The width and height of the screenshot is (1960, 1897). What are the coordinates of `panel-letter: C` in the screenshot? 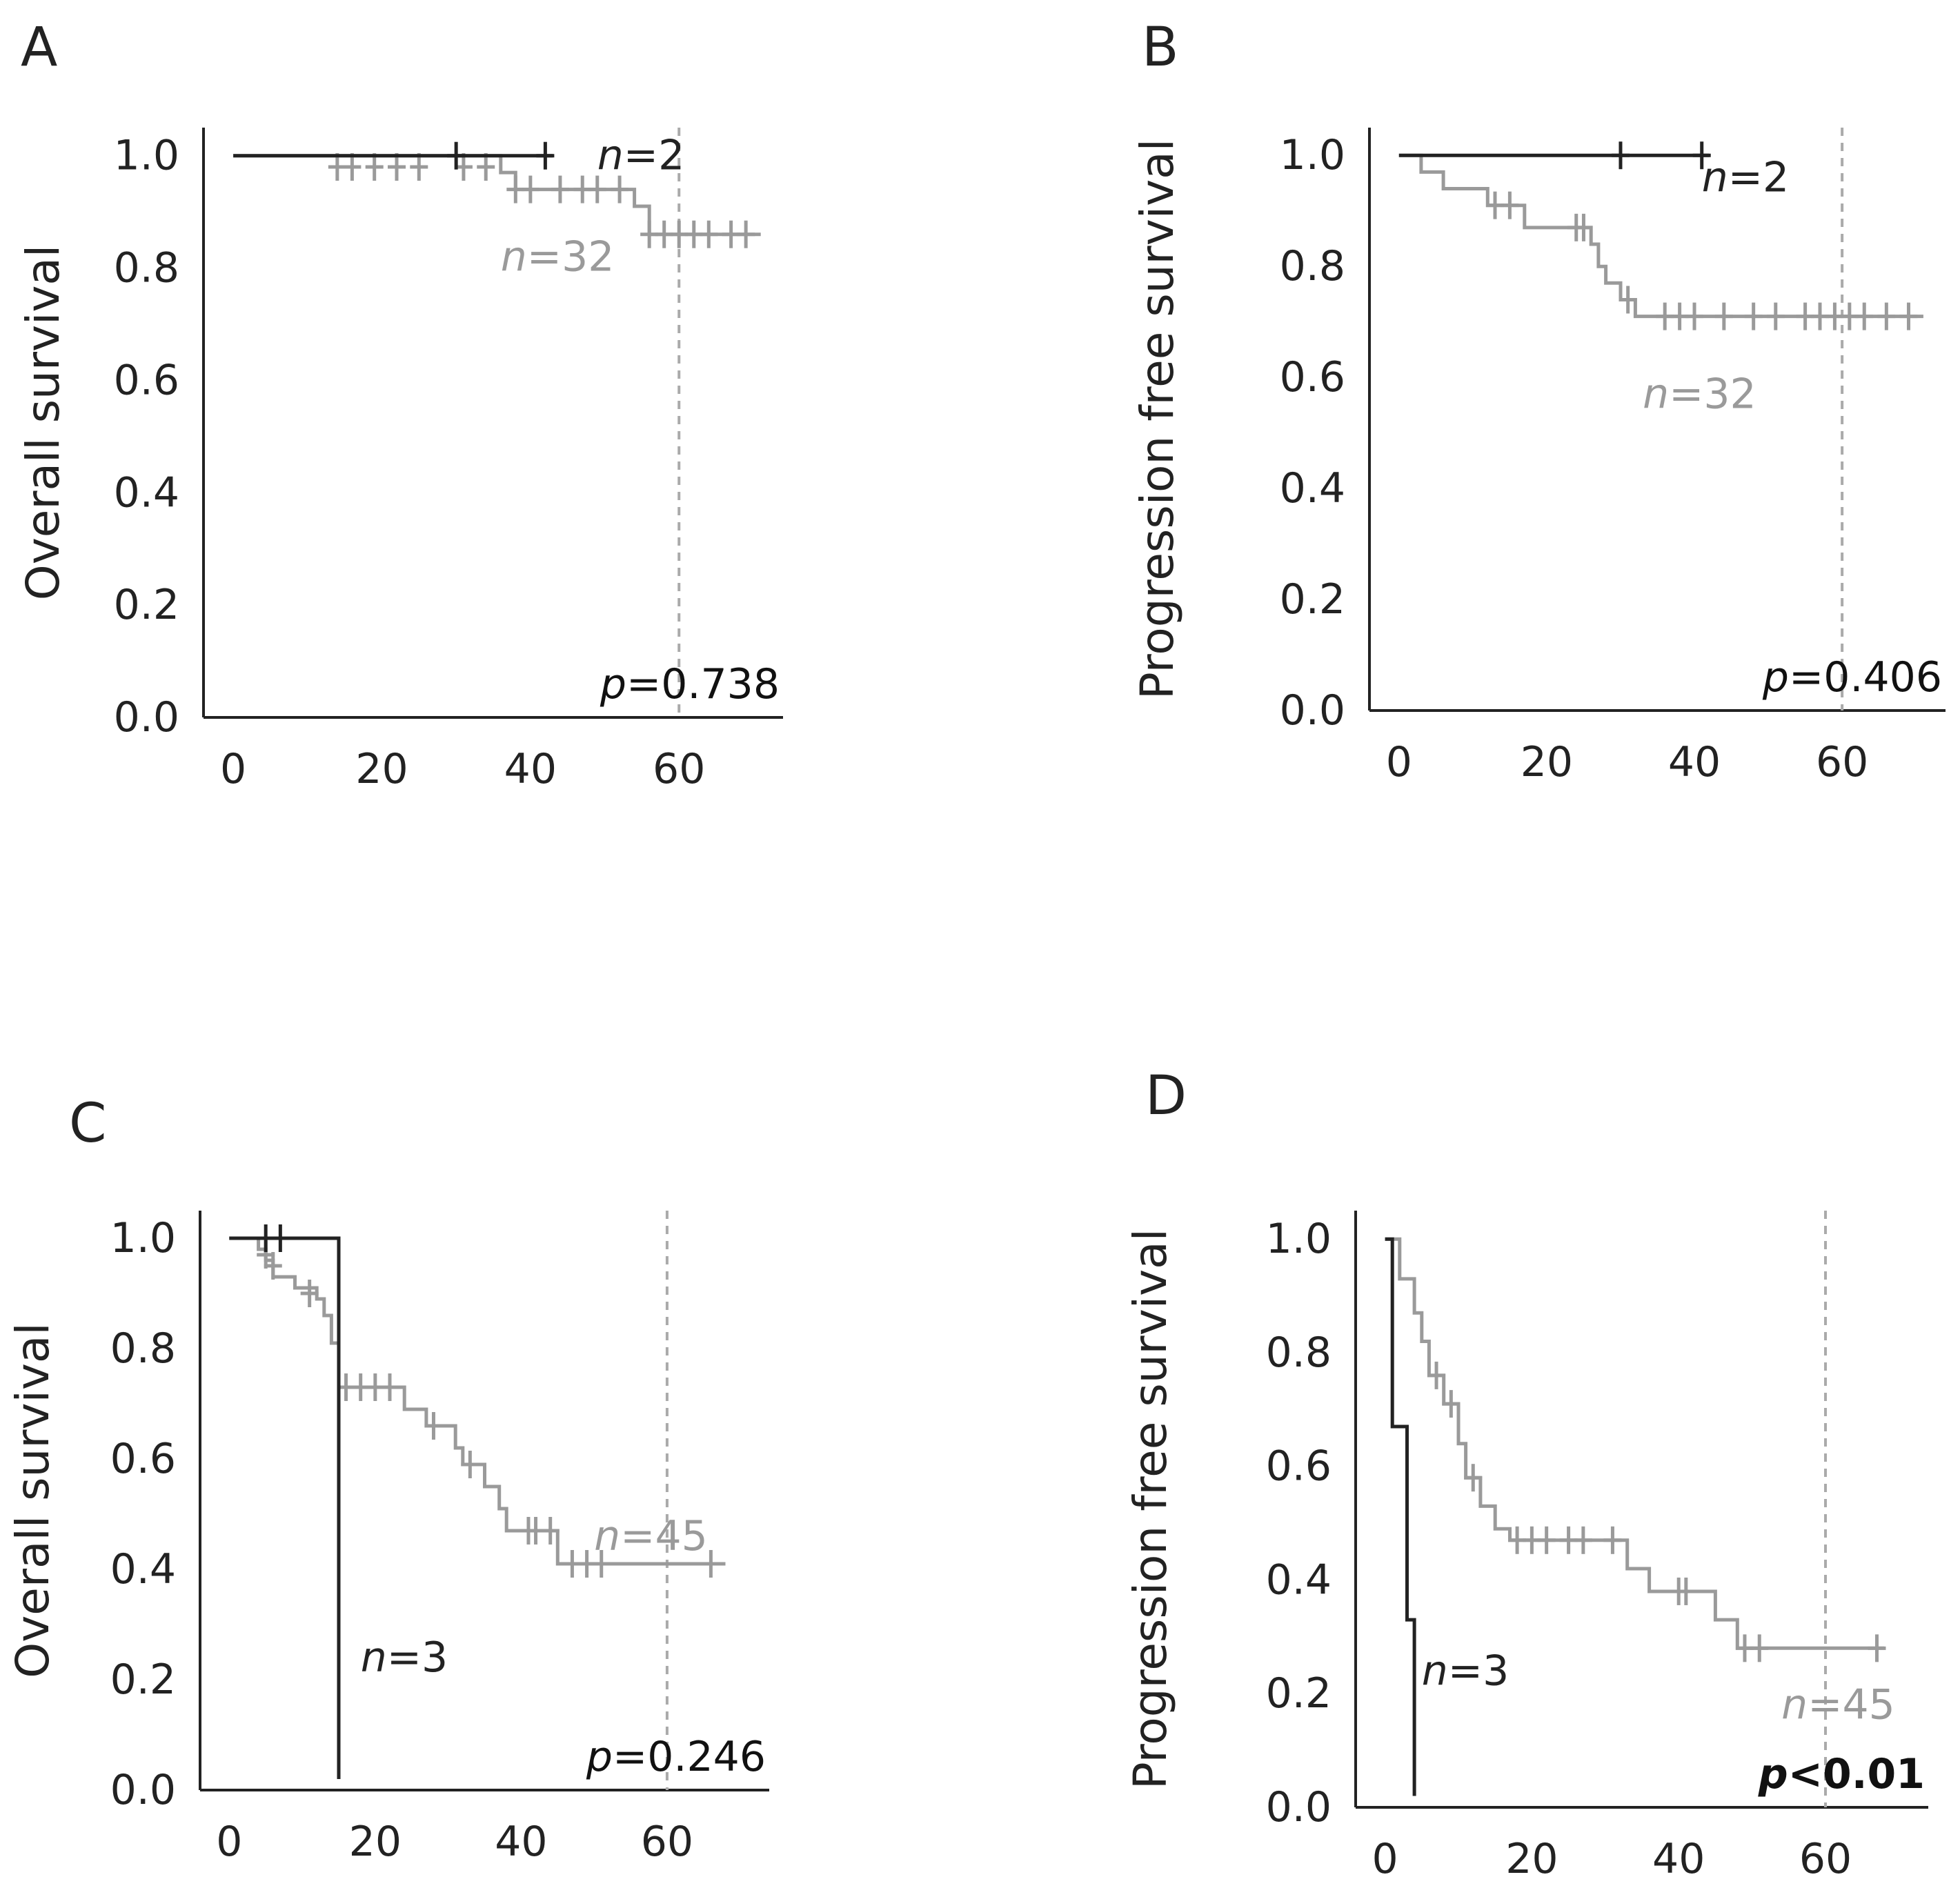 It's located at (87, 1124).